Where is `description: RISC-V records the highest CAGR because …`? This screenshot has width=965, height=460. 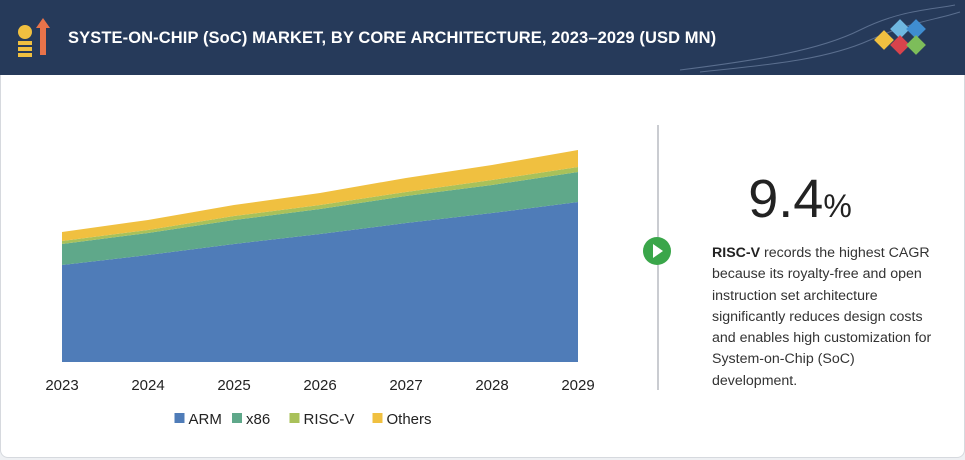 description: RISC-V records the highest CAGR because … is located at coordinates (823, 317).